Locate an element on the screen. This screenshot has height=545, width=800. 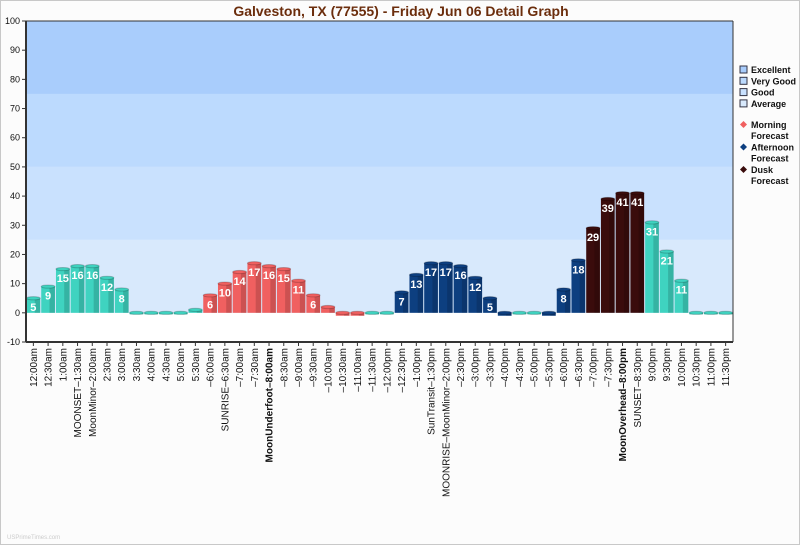
bar-value-label: 12 is located at coordinates (475, 288).